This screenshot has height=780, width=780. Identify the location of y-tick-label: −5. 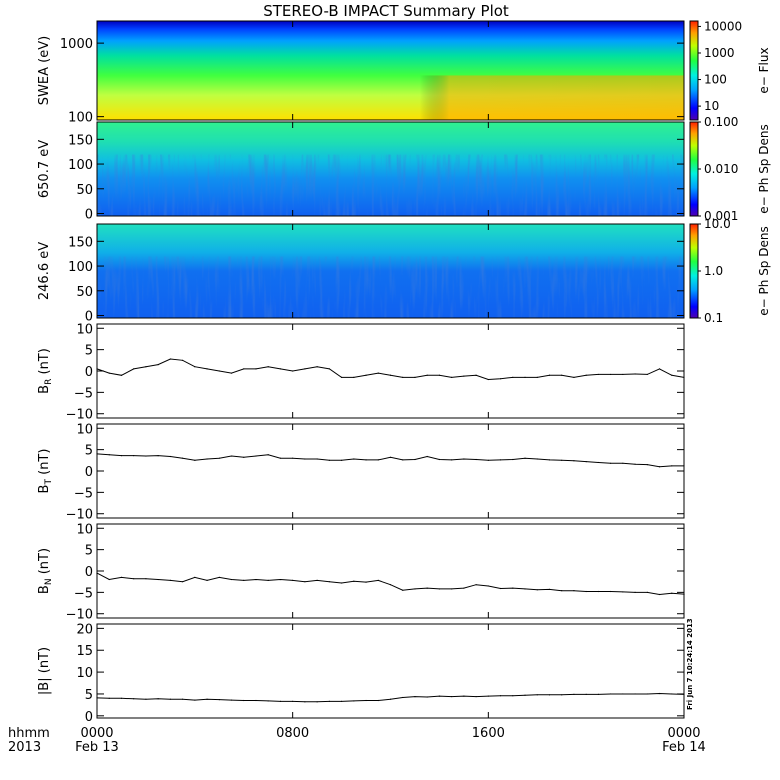
(83, 393).